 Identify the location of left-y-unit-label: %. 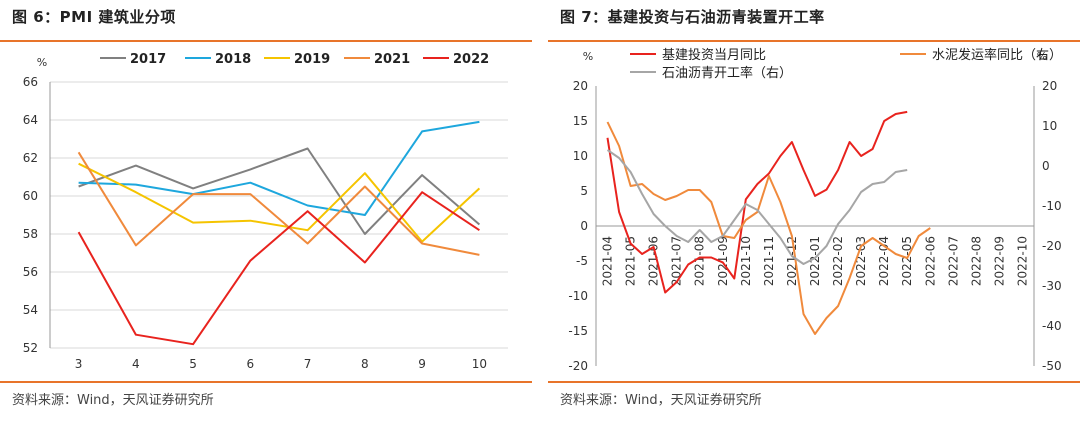
(588, 56).